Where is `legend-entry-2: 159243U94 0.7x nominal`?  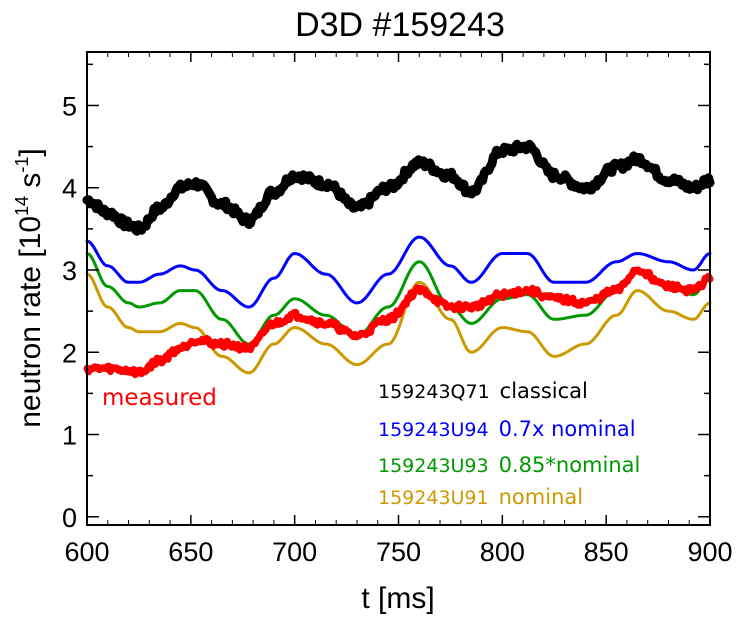
legend-entry-2: 159243U94 0.7x nominal is located at coordinates (507, 429).